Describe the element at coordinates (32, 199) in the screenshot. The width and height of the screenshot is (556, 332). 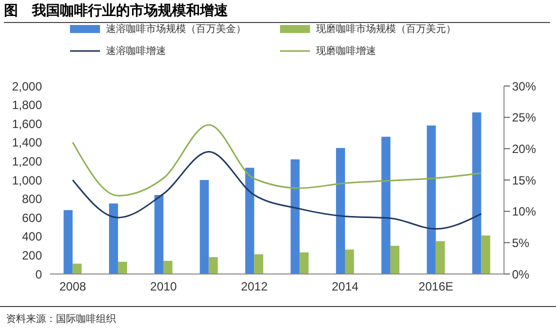
I see `y-tick-label: 800` at that location.